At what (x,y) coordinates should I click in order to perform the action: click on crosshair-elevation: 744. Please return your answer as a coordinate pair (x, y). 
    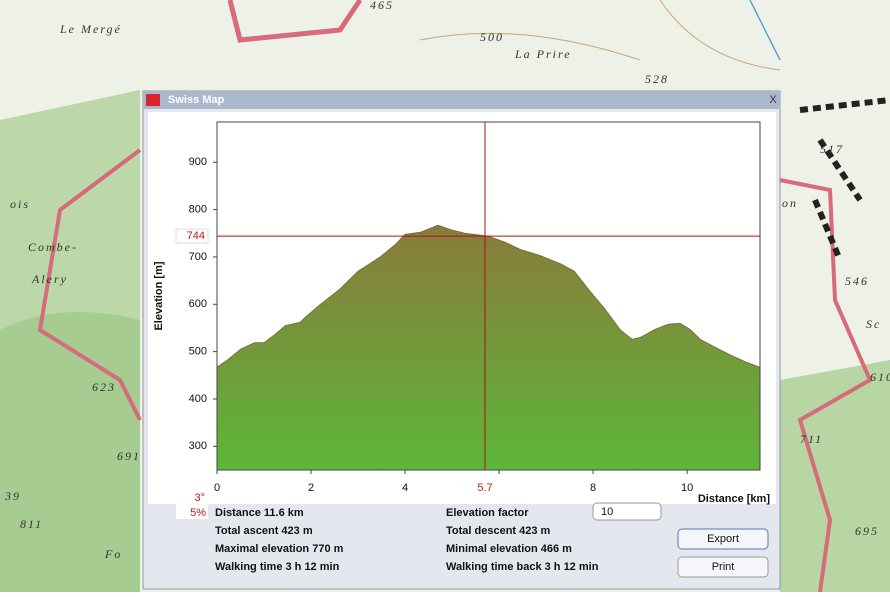
    Looking at the image, I should click on (196, 236).